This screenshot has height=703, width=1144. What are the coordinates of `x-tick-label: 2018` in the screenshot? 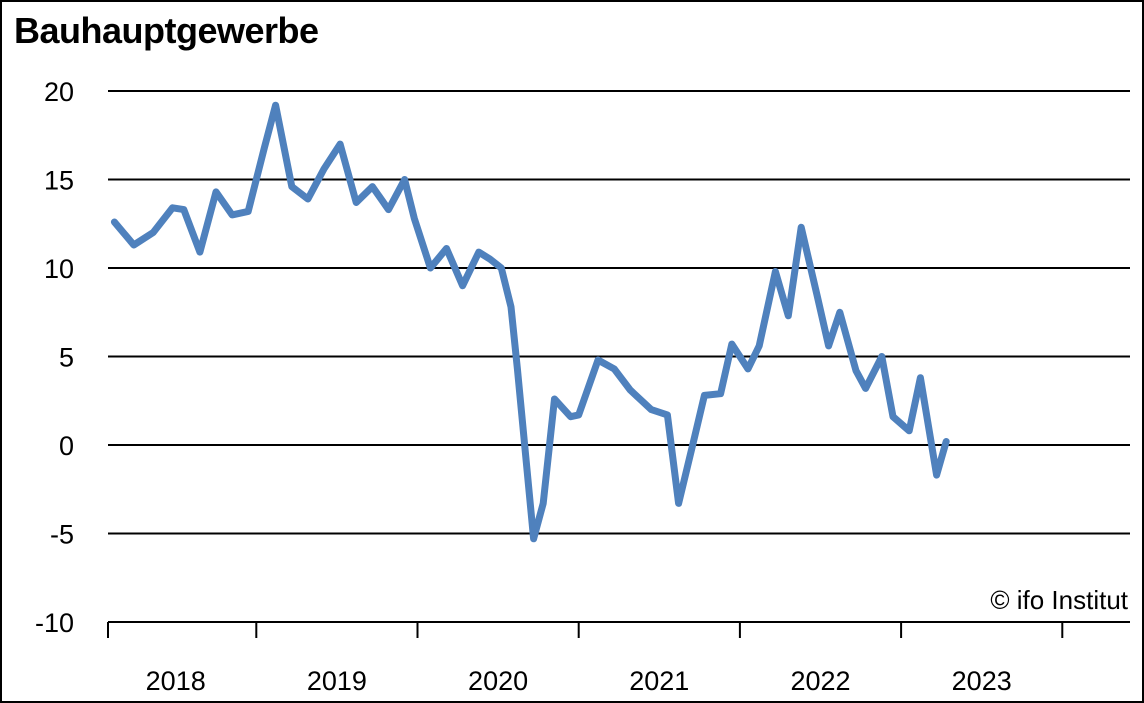 It's located at (176, 681).